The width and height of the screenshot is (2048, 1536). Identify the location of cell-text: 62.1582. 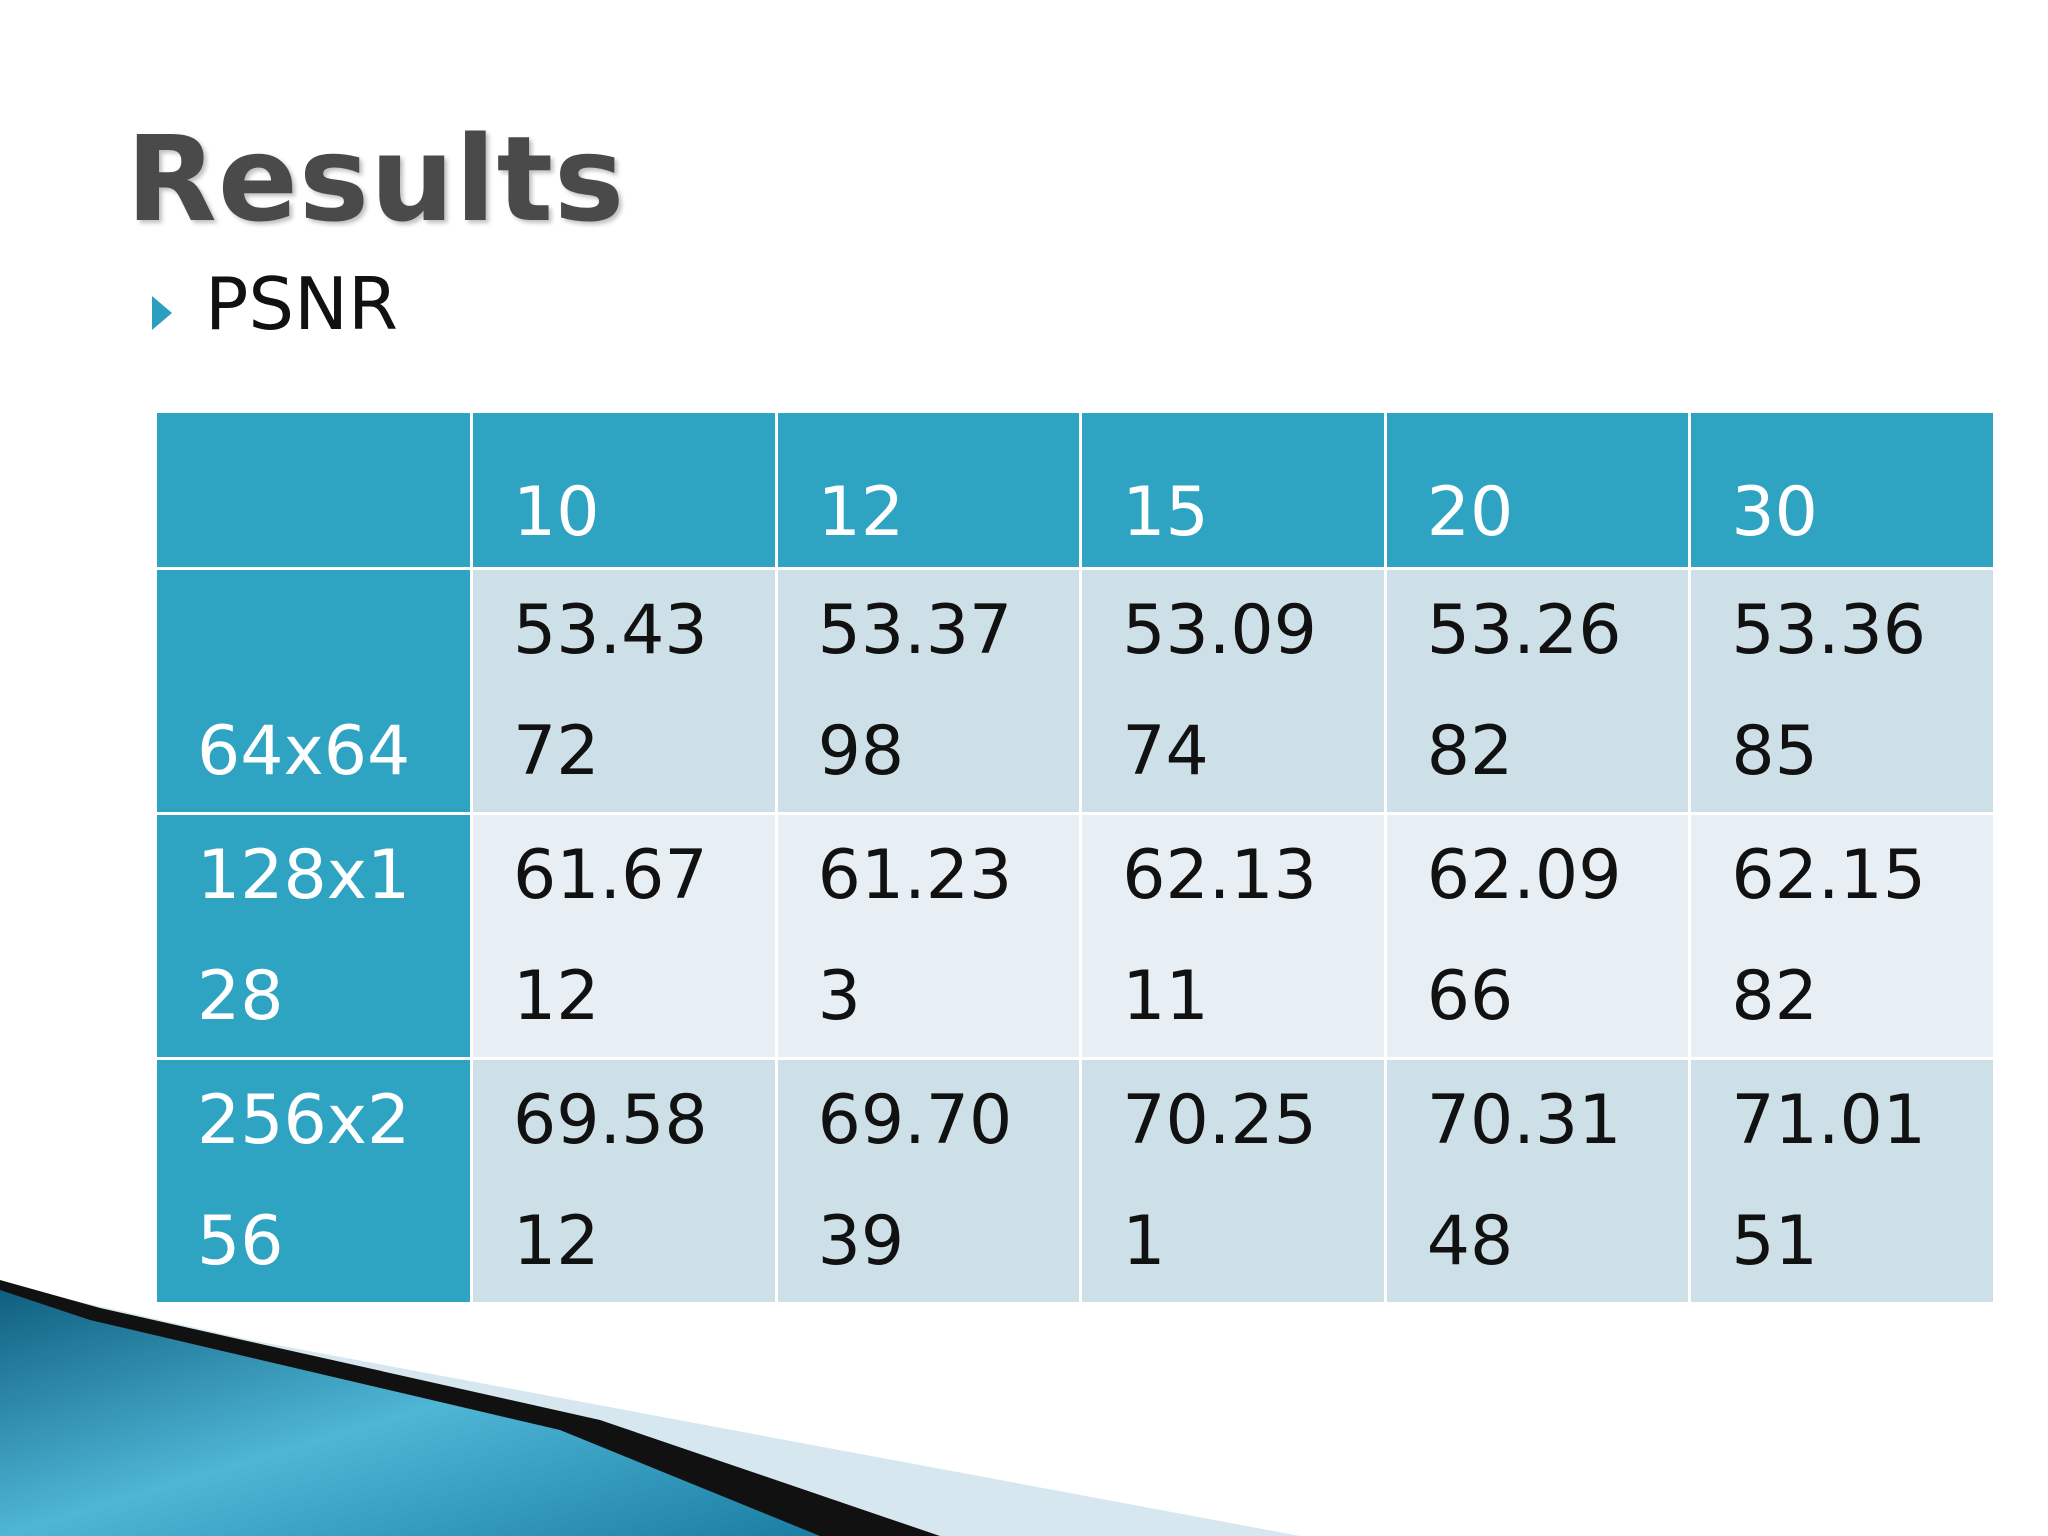
(1829, 936).